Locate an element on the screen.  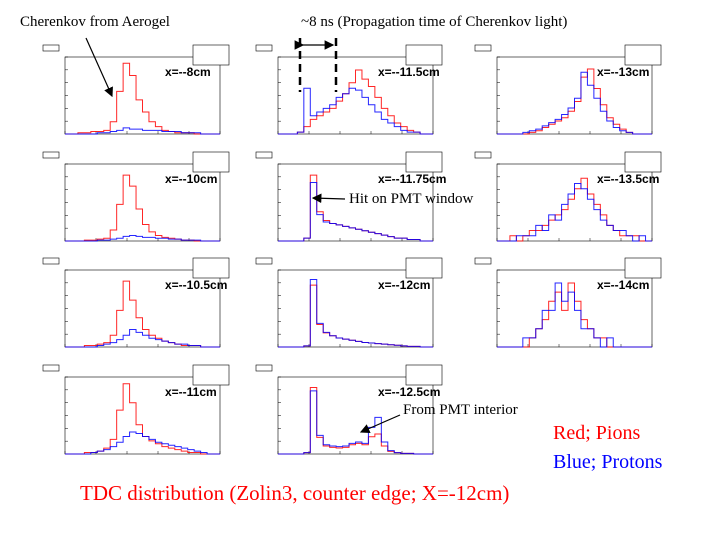
panel-label: x=--12cm is located at coordinates (404, 285).